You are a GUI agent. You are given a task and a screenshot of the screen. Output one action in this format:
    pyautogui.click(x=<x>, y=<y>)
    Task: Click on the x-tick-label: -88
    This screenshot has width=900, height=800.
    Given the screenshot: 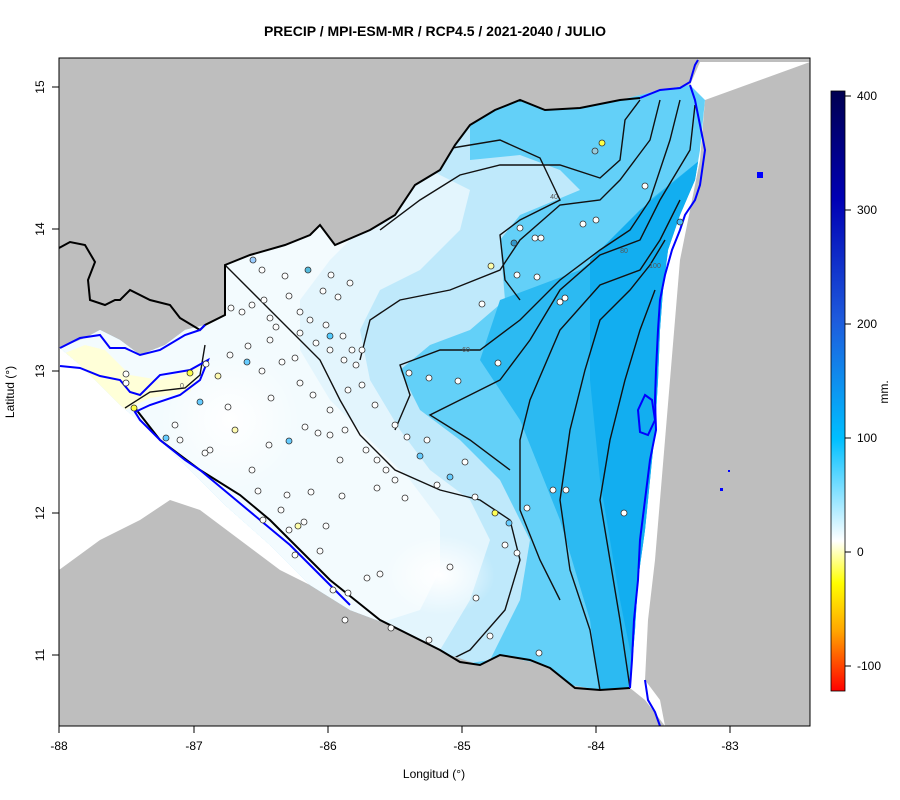 What is the action you would take?
    pyautogui.click(x=59, y=746)
    